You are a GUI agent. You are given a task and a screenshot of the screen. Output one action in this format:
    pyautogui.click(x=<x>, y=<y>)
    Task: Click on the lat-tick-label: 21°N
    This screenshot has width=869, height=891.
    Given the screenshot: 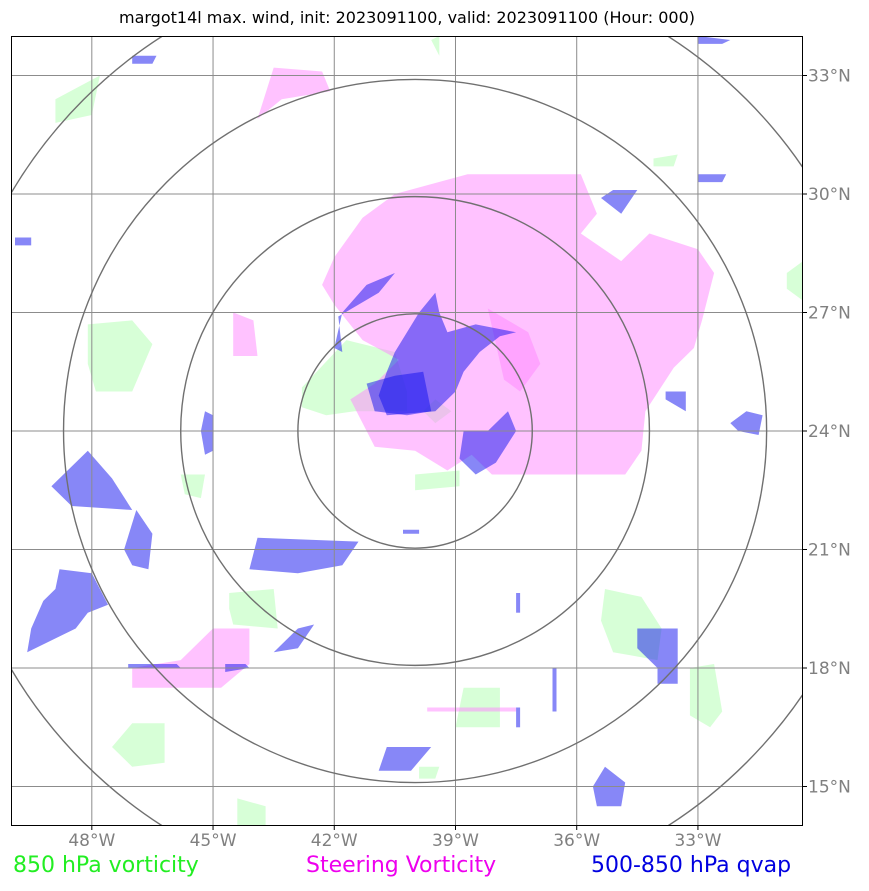 What is the action you would take?
    pyautogui.click(x=829, y=551)
    